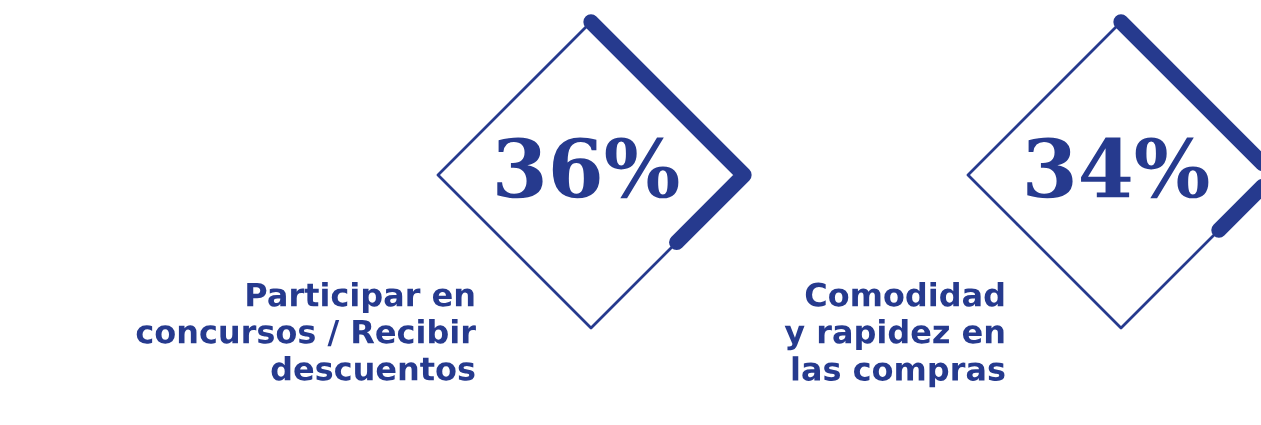  What do you see at coordinates (894, 335) in the screenshot?
I see `category-label: Comodidad y rapidez en las compras` at bounding box center [894, 335].